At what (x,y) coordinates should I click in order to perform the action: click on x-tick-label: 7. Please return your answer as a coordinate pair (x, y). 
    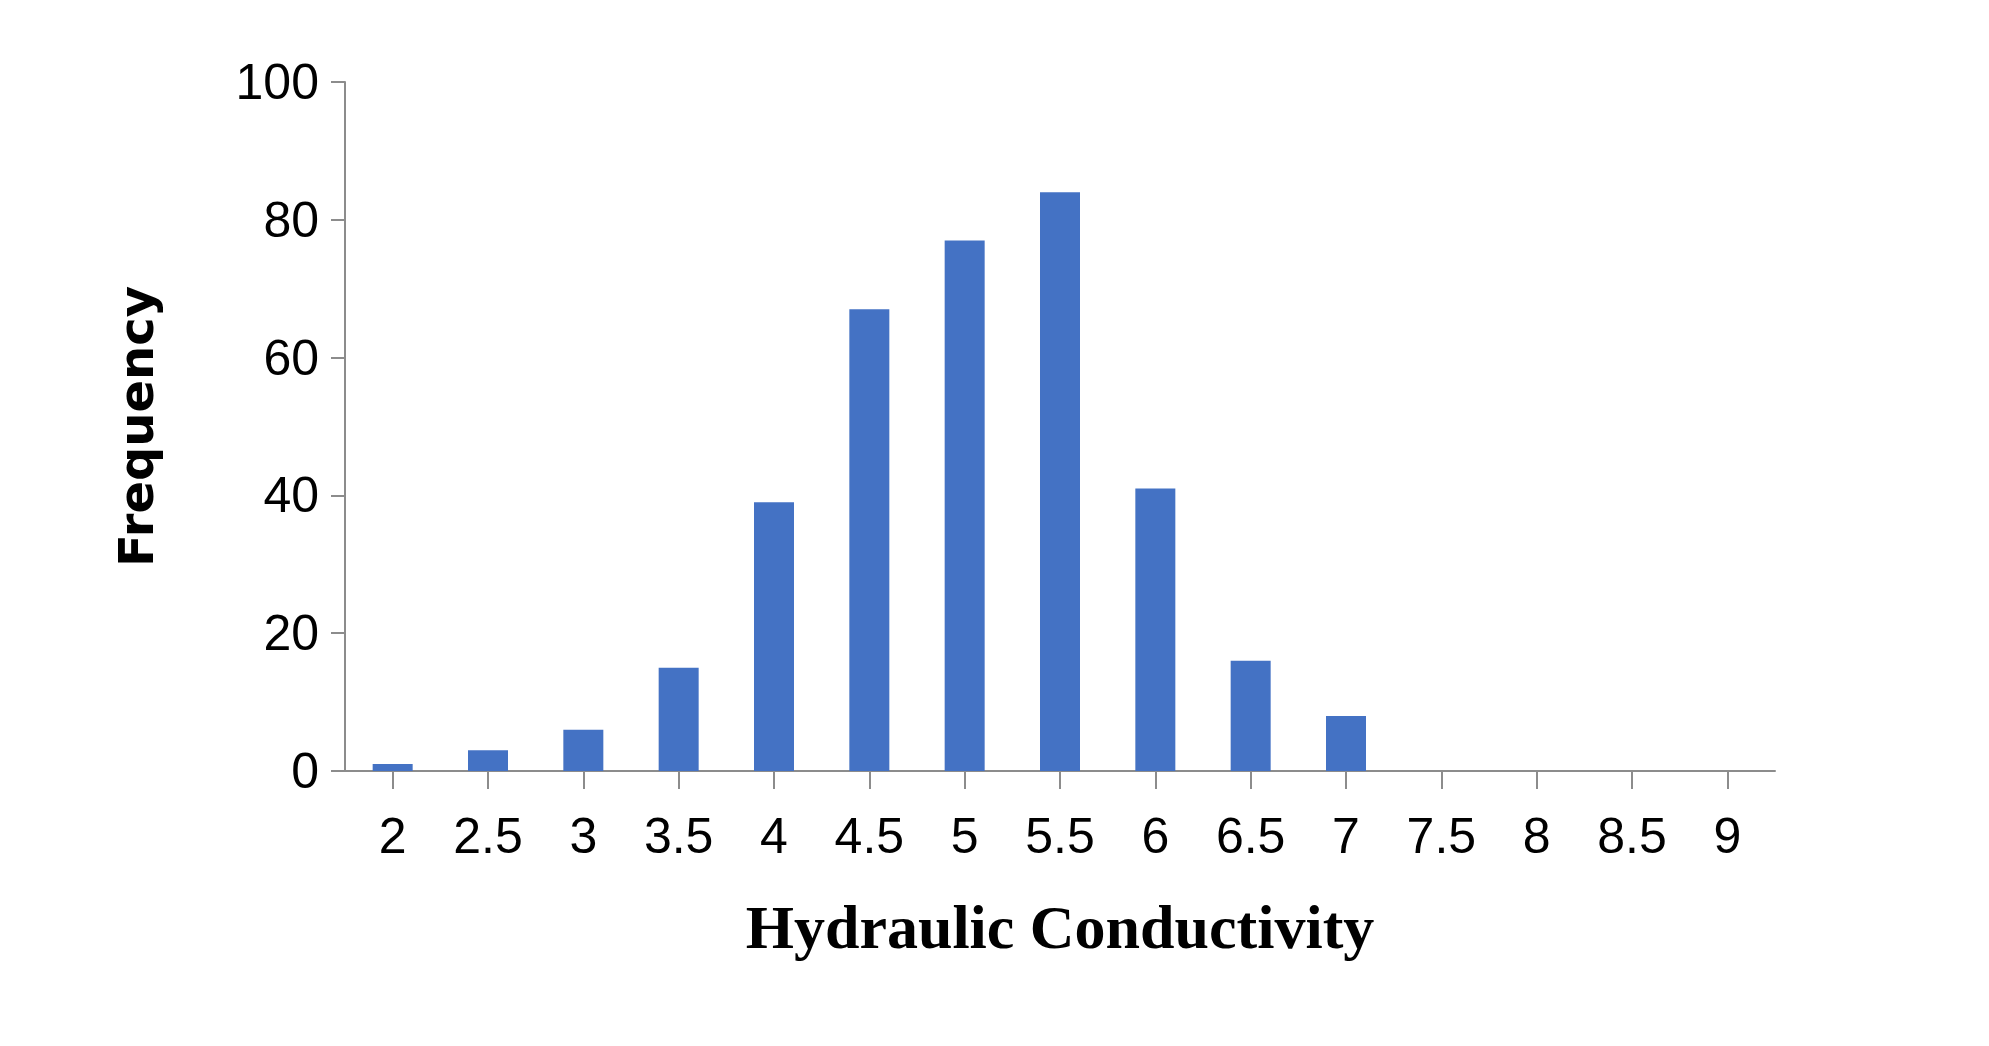
    Looking at the image, I should click on (1346, 836).